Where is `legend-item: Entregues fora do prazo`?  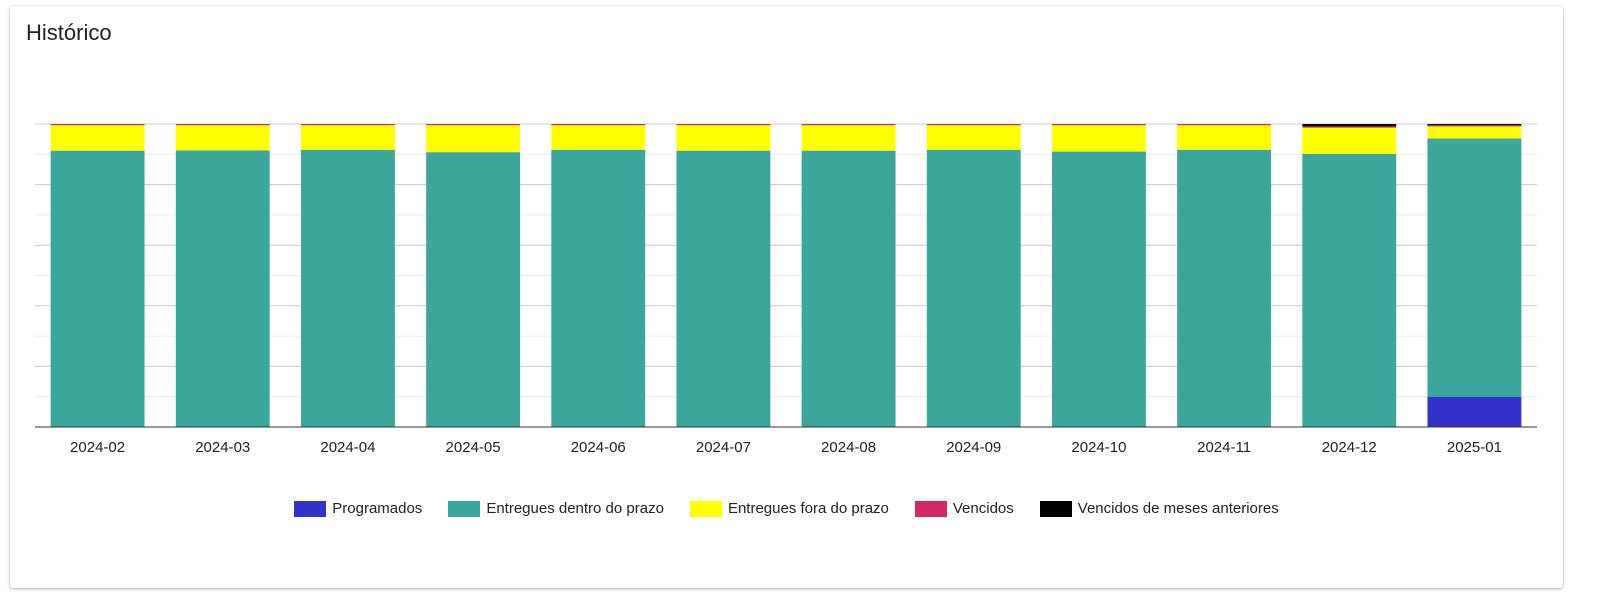 legend-item: Entregues fora do prazo is located at coordinates (789, 508).